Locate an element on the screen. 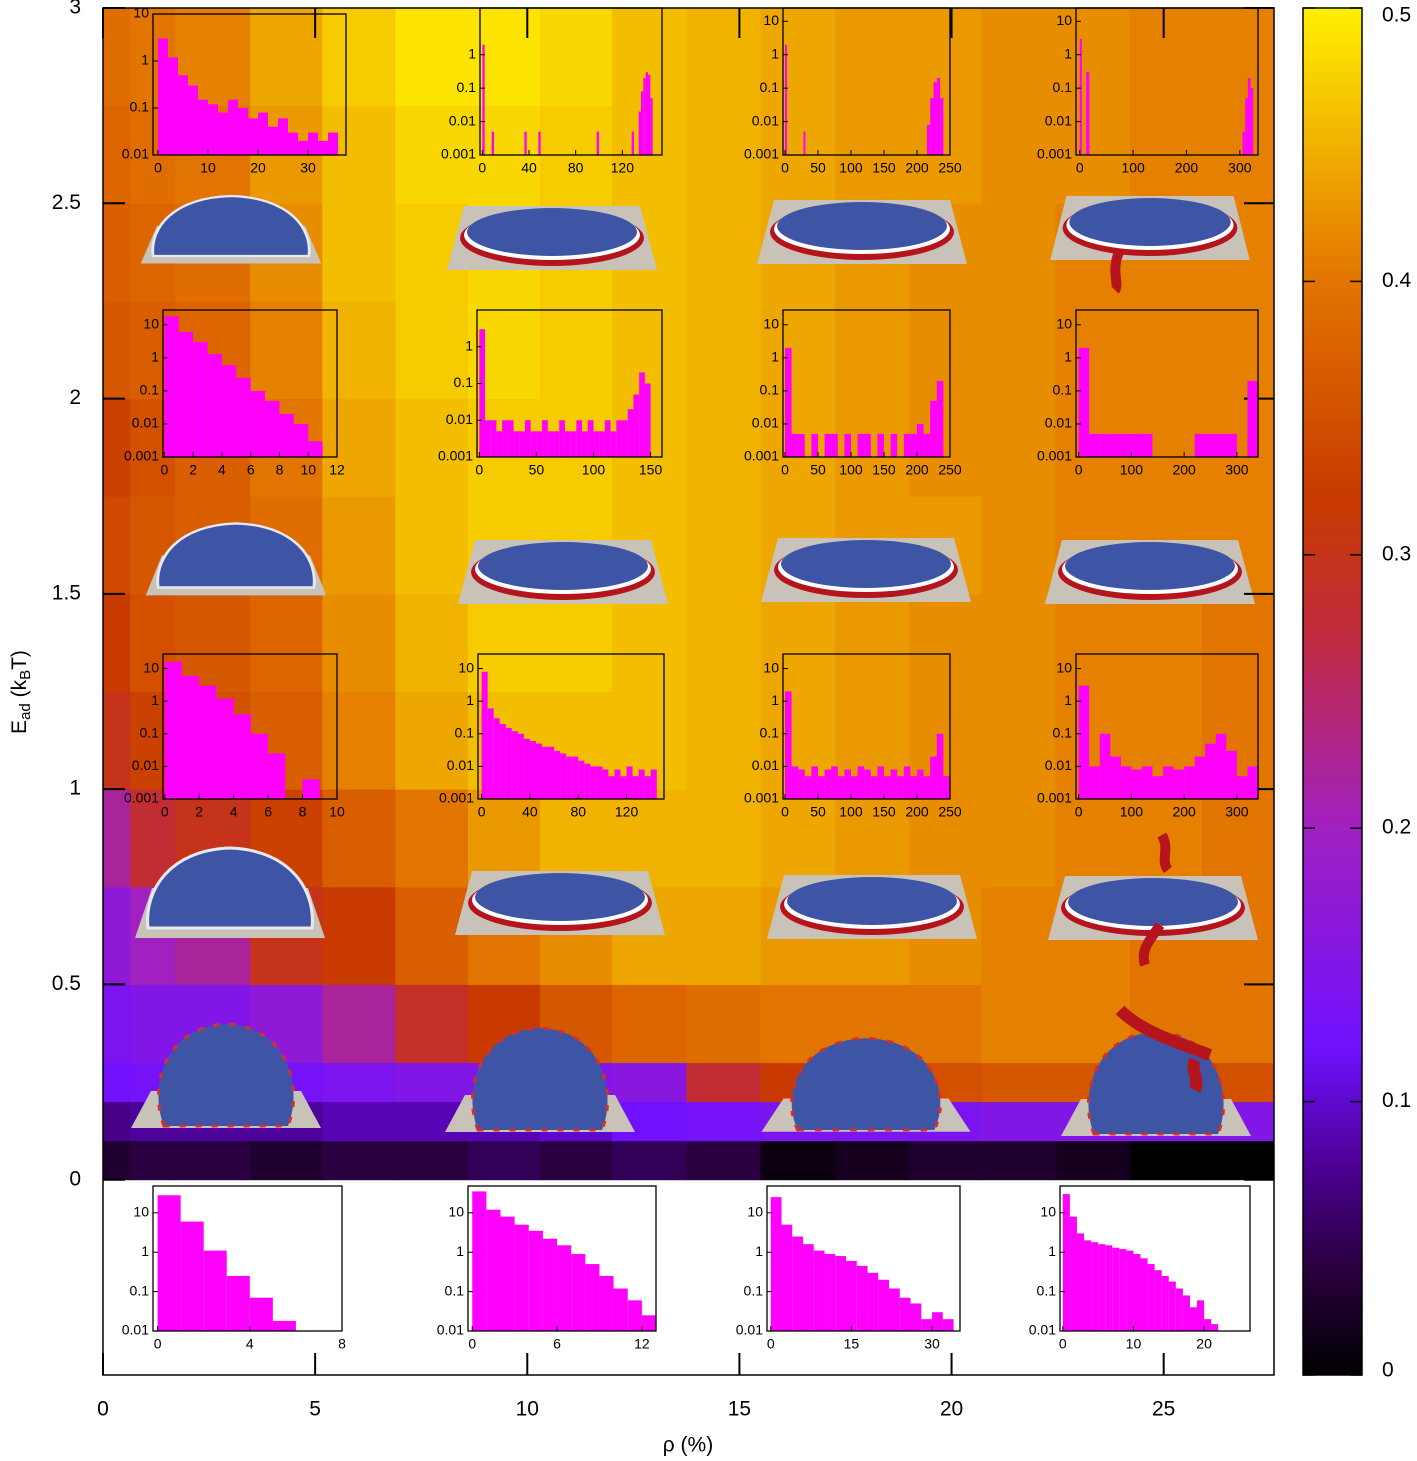 This screenshot has width=1417, height=1461. inset-x-tick-label: 100 is located at coordinates (851, 812).